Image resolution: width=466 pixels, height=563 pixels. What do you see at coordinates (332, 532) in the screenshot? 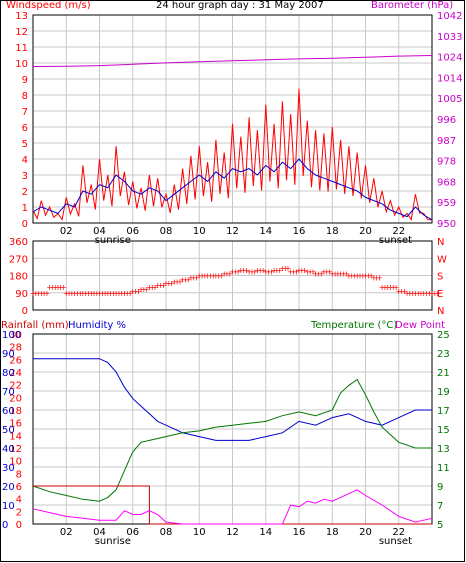
I see `hour-tick-label: 18` at bounding box center [332, 532].